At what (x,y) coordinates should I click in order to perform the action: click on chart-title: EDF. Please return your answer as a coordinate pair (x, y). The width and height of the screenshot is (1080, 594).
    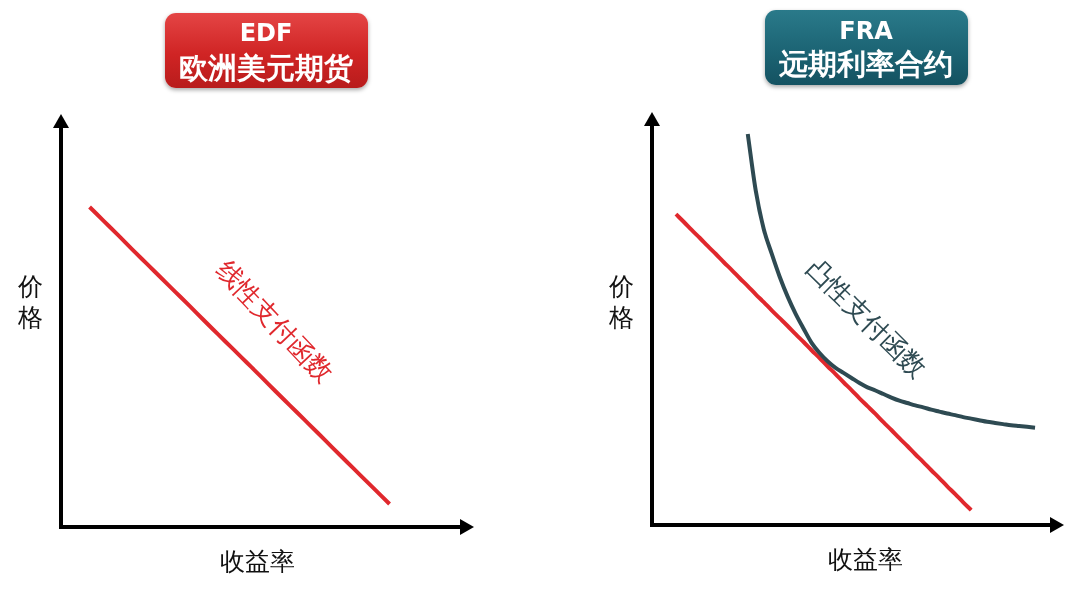
    Looking at the image, I should click on (266, 33).